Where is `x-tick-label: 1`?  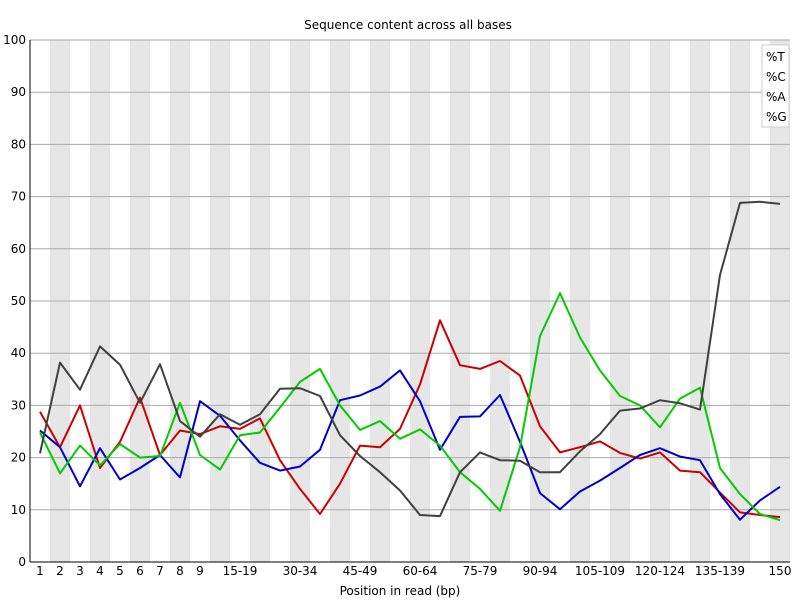
x-tick-label: 1 is located at coordinates (40, 571).